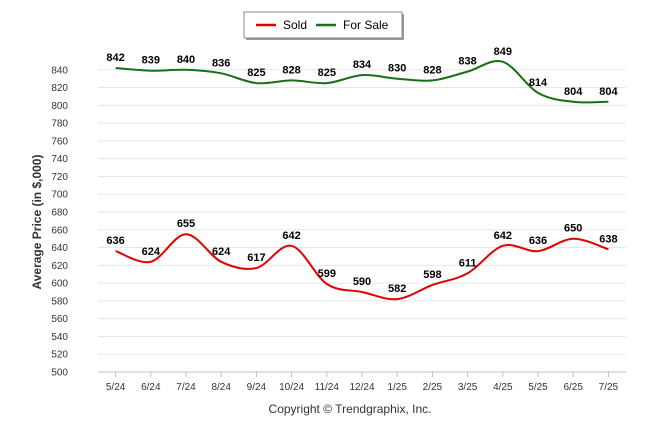  Describe the element at coordinates (327, 274) in the screenshot. I see `data-label-sold: 599` at that location.